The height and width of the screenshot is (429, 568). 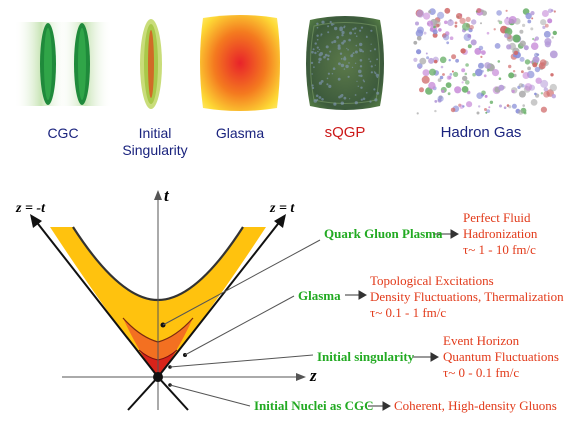 I want to click on phase-label-glasma: Glasma, so click(x=319, y=295).